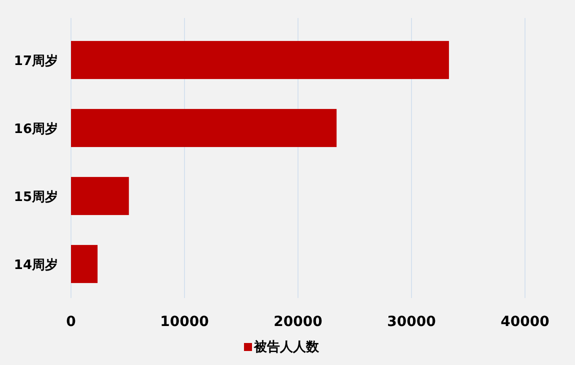 The width and height of the screenshot is (575, 365). What do you see at coordinates (411, 322) in the screenshot?
I see `x-tick-label: 30000` at bounding box center [411, 322].